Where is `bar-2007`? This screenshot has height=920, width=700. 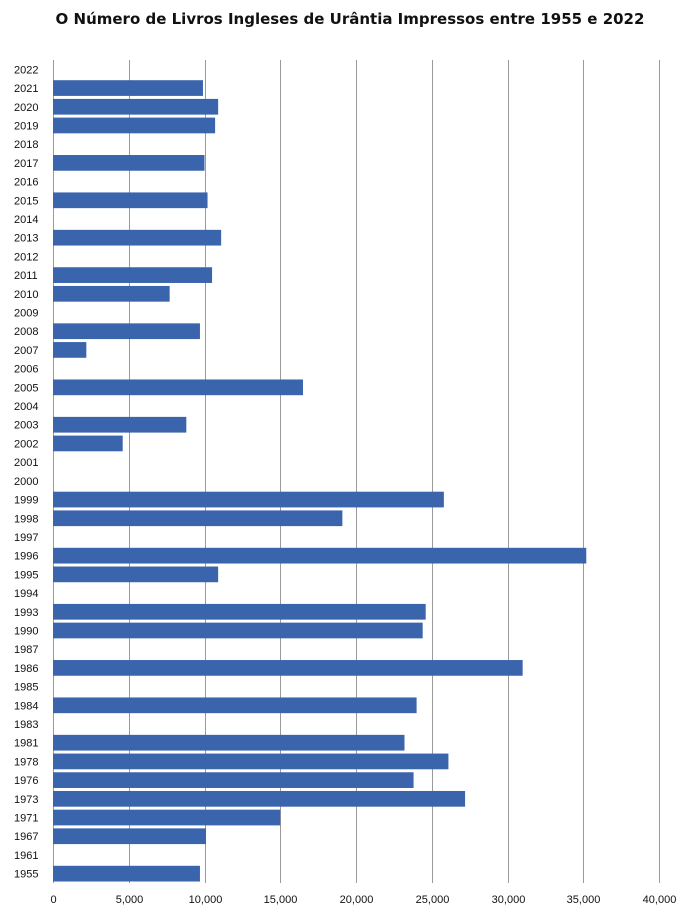 bar-2007 is located at coordinates (70, 350).